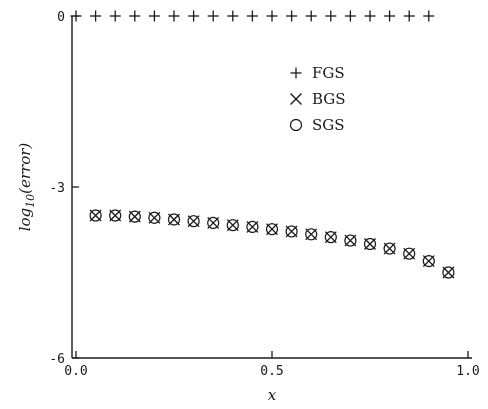 This screenshot has height=409, width=488. What do you see at coordinates (25, 219) in the screenshot?
I see `y-axis-label-main: log` at bounding box center [25, 219].